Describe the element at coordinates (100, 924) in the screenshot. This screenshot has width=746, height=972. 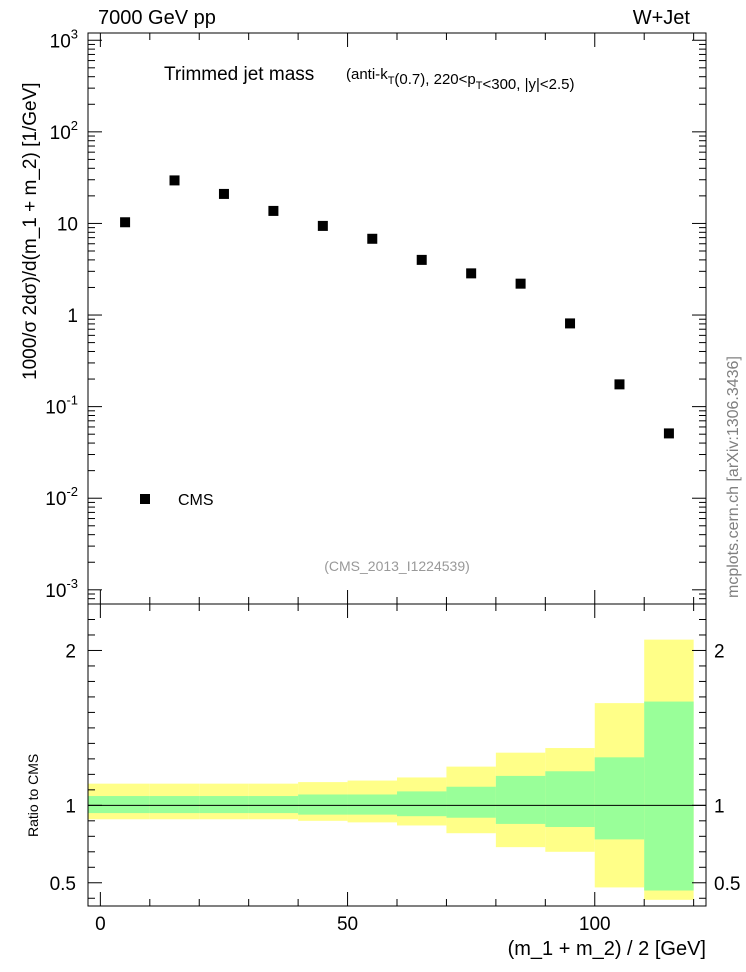
I see `x-tick-label: 0` at that location.